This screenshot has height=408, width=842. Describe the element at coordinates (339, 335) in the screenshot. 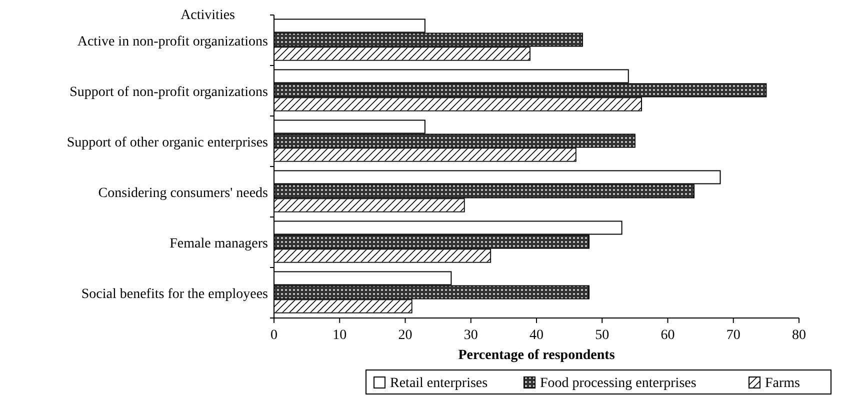

I see `x-tick-label: 10` at that location.